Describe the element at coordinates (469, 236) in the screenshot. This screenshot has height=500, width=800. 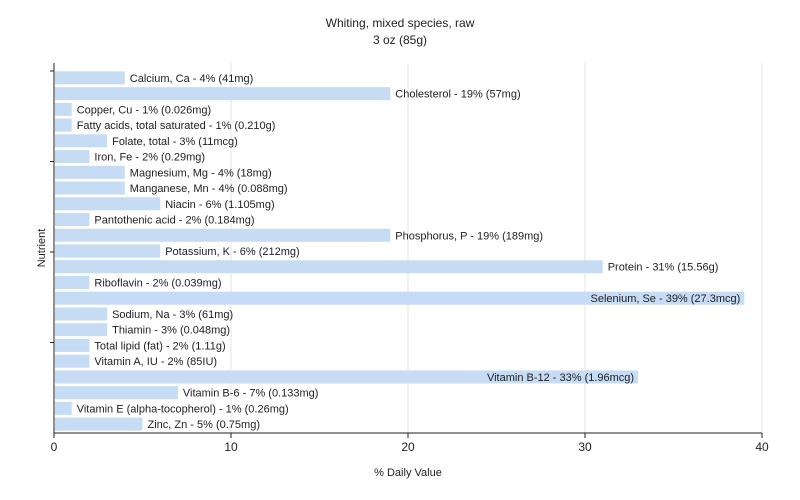
I see `data-label: Phosphorus, P - 19% (189mg)` at that location.